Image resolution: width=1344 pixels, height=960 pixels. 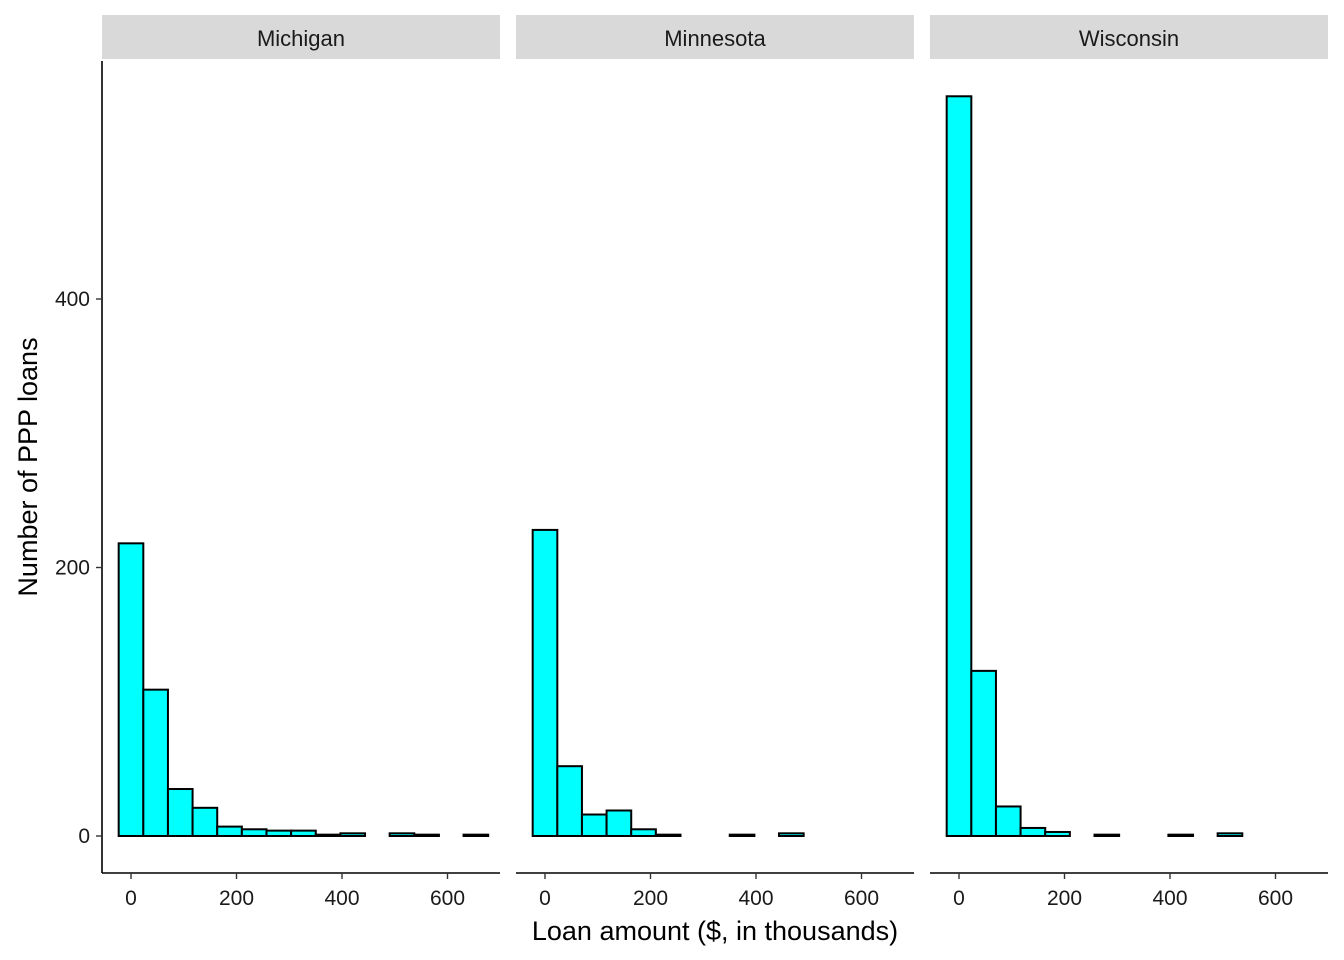 I want to click on facet-strip-wisconsin, so click(x=1129, y=37).